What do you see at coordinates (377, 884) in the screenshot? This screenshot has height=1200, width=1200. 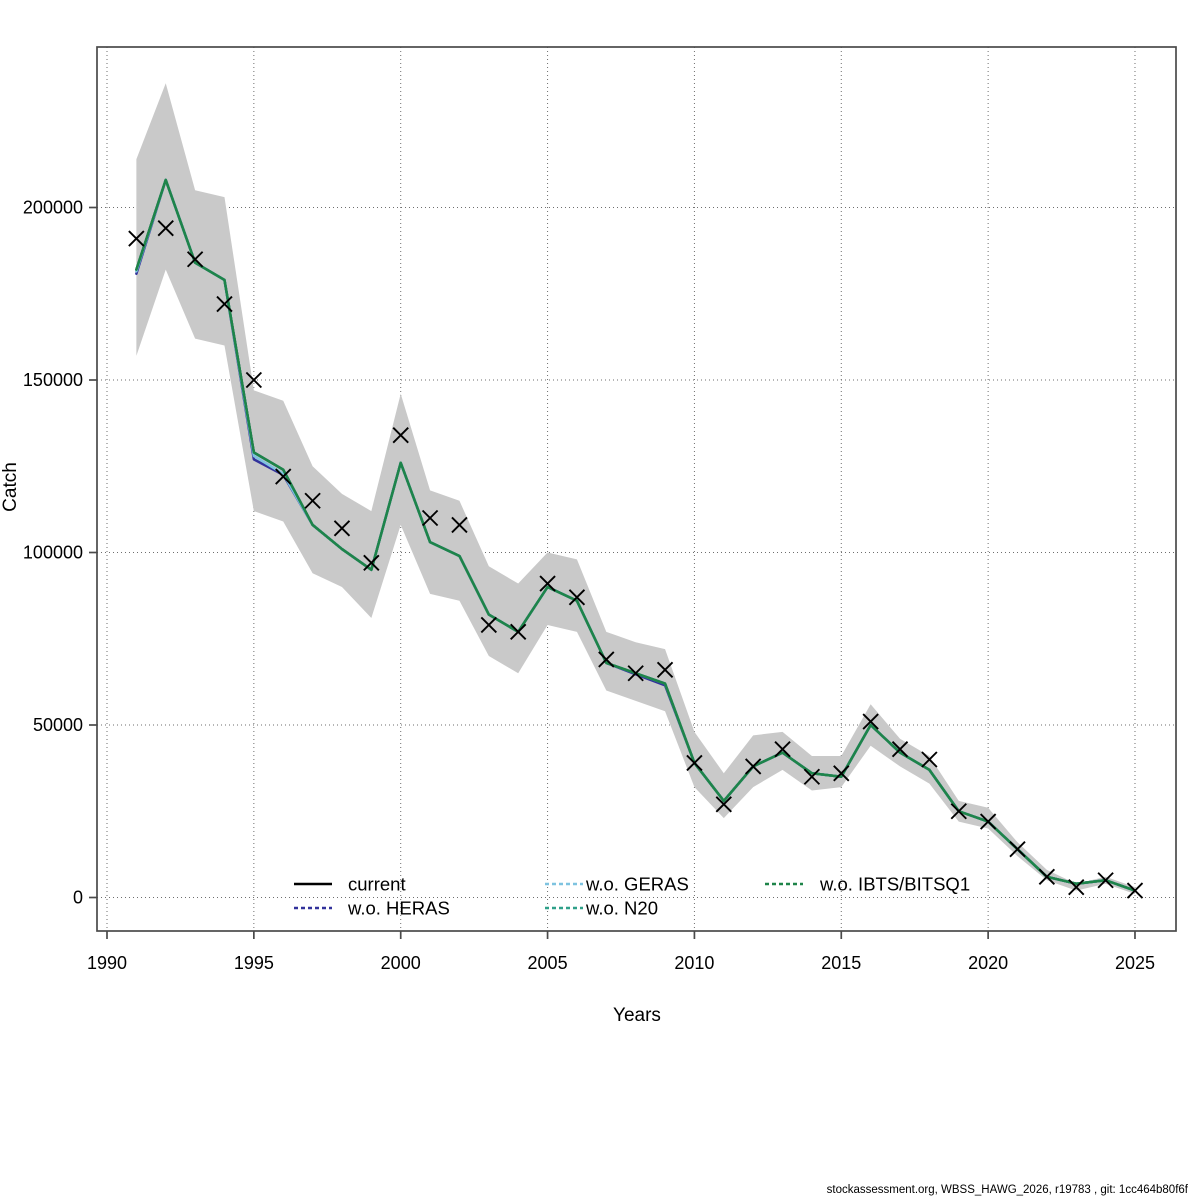 I see `legend-label-current: current` at bounding box center [377, 884].